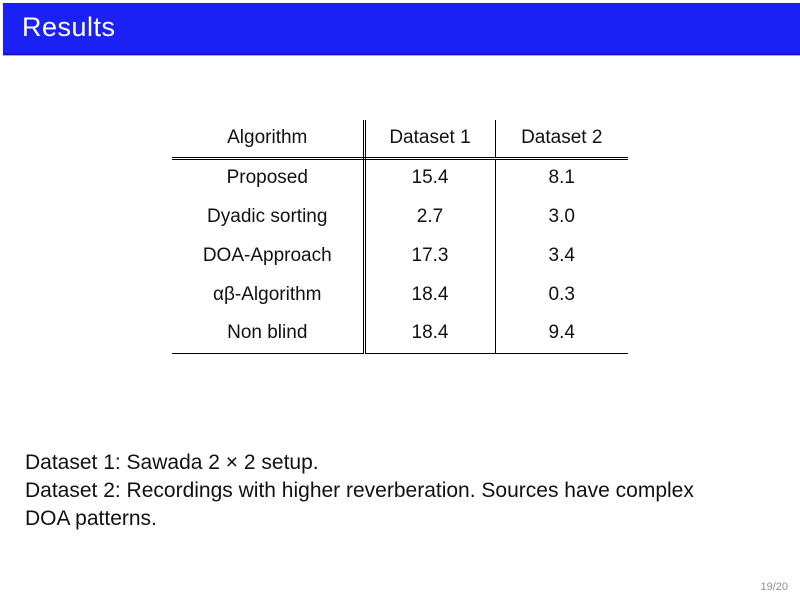 This screenshot has width=800, height=600. Describe the element at coordinates (430, 216) in the screenshot. I see `cell-dataset1: 2.7` at that location.